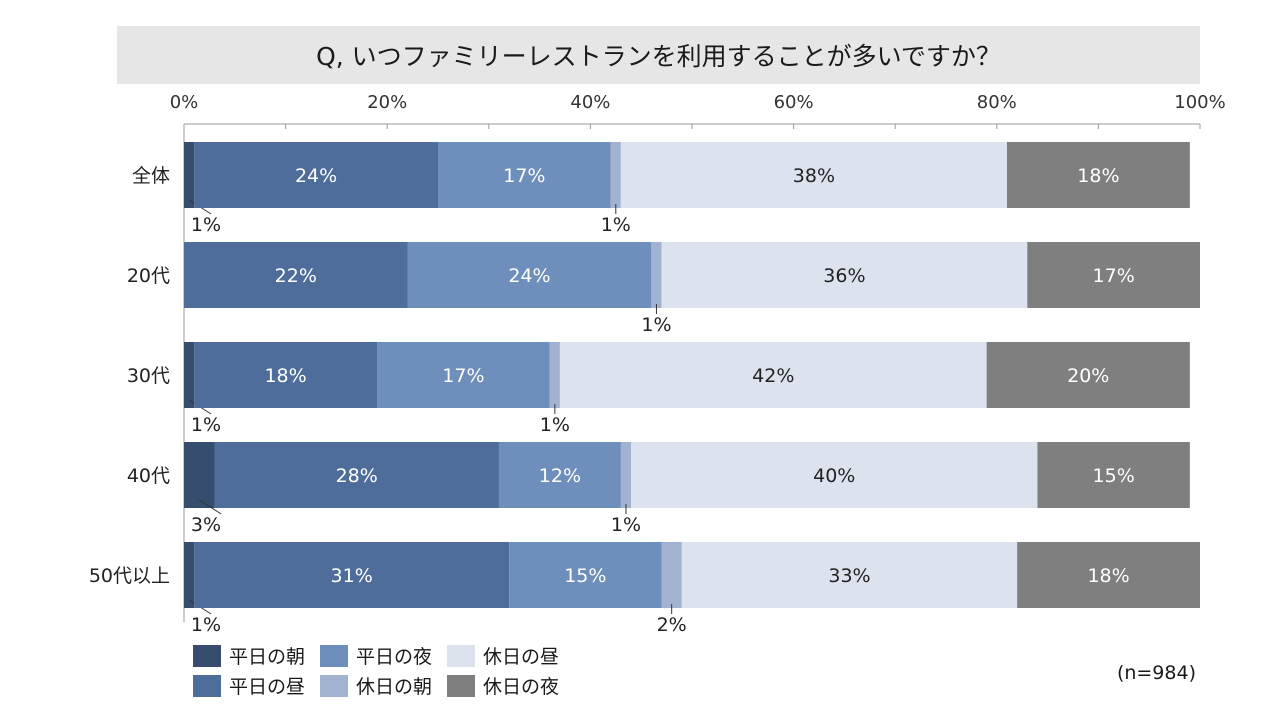 Image resolution: width=1280 pixels, height=720 pixels. I want to click on category-label: 全体, so click(151, 176).